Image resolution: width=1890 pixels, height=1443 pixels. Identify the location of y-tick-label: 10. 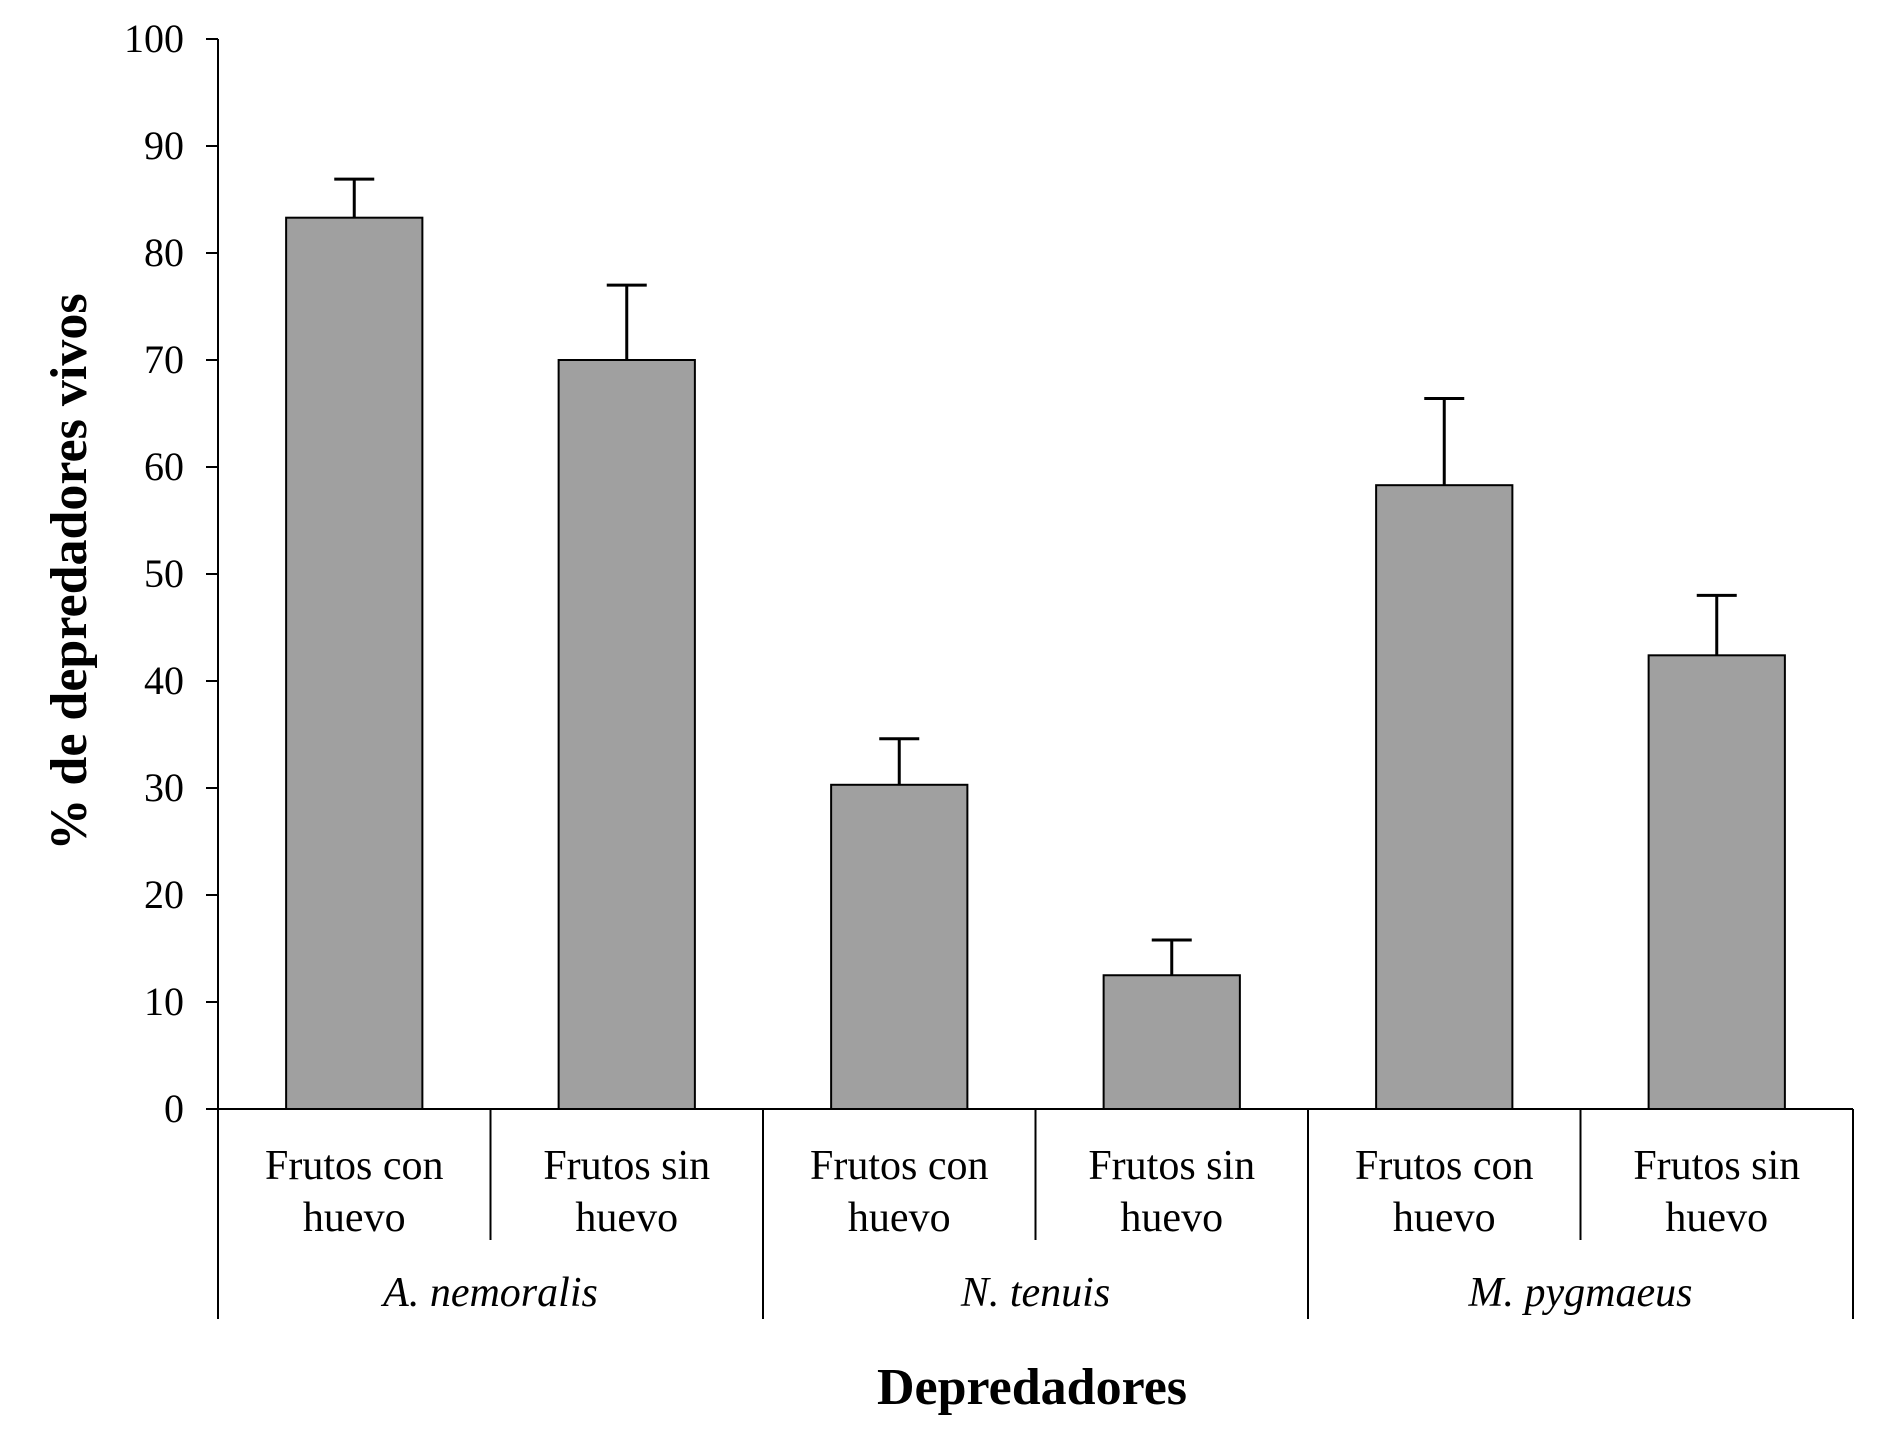
(164, 1001).